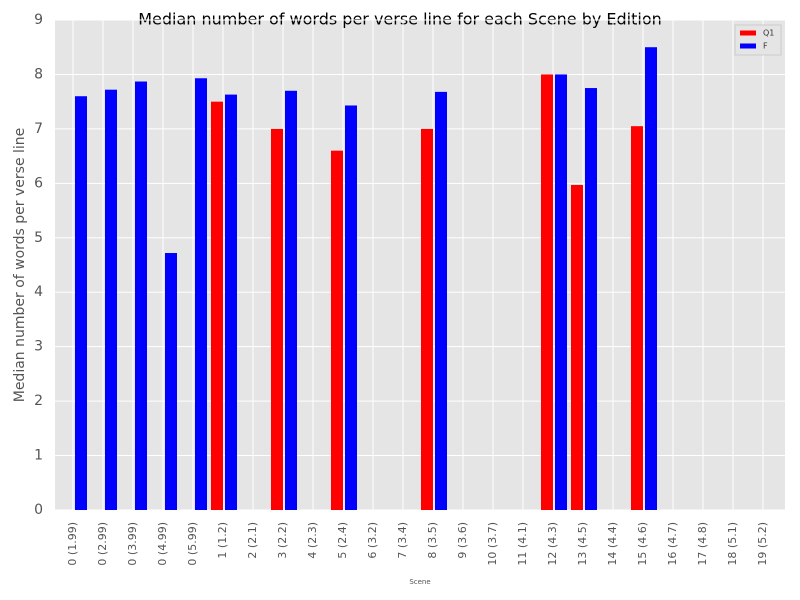  Describe the element at coordinates (462, 540) in the screenshot. I see `x-tick-label: 9 (3.6)` at that location.